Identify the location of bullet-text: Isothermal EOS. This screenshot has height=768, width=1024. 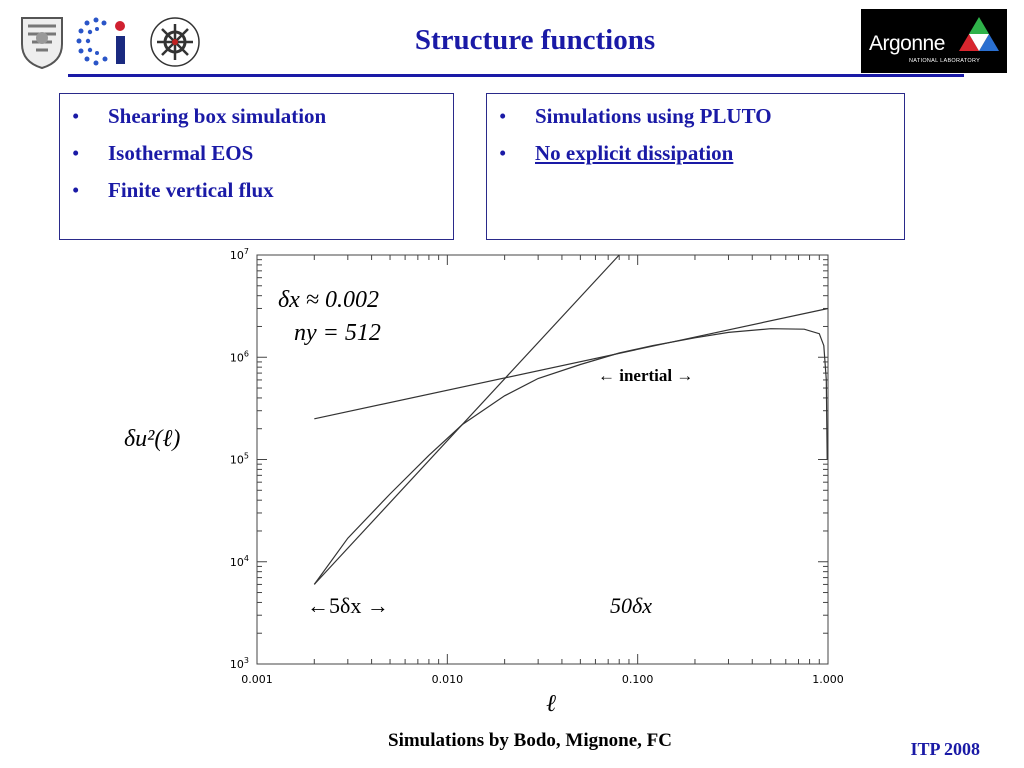
(181, 153).